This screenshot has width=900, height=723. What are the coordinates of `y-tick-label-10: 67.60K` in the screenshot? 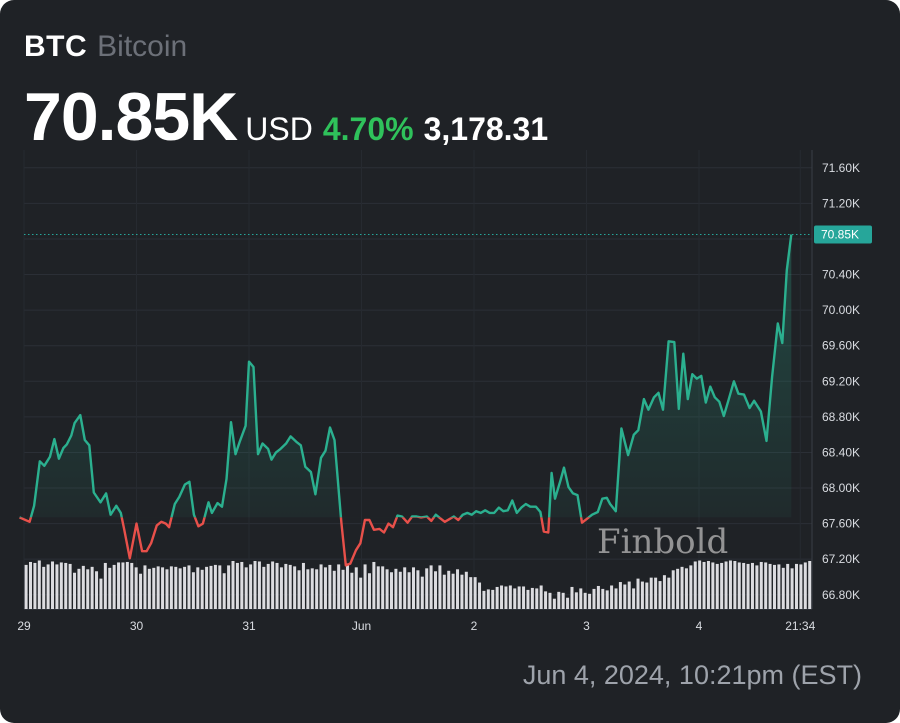 It's located at (841, 524).